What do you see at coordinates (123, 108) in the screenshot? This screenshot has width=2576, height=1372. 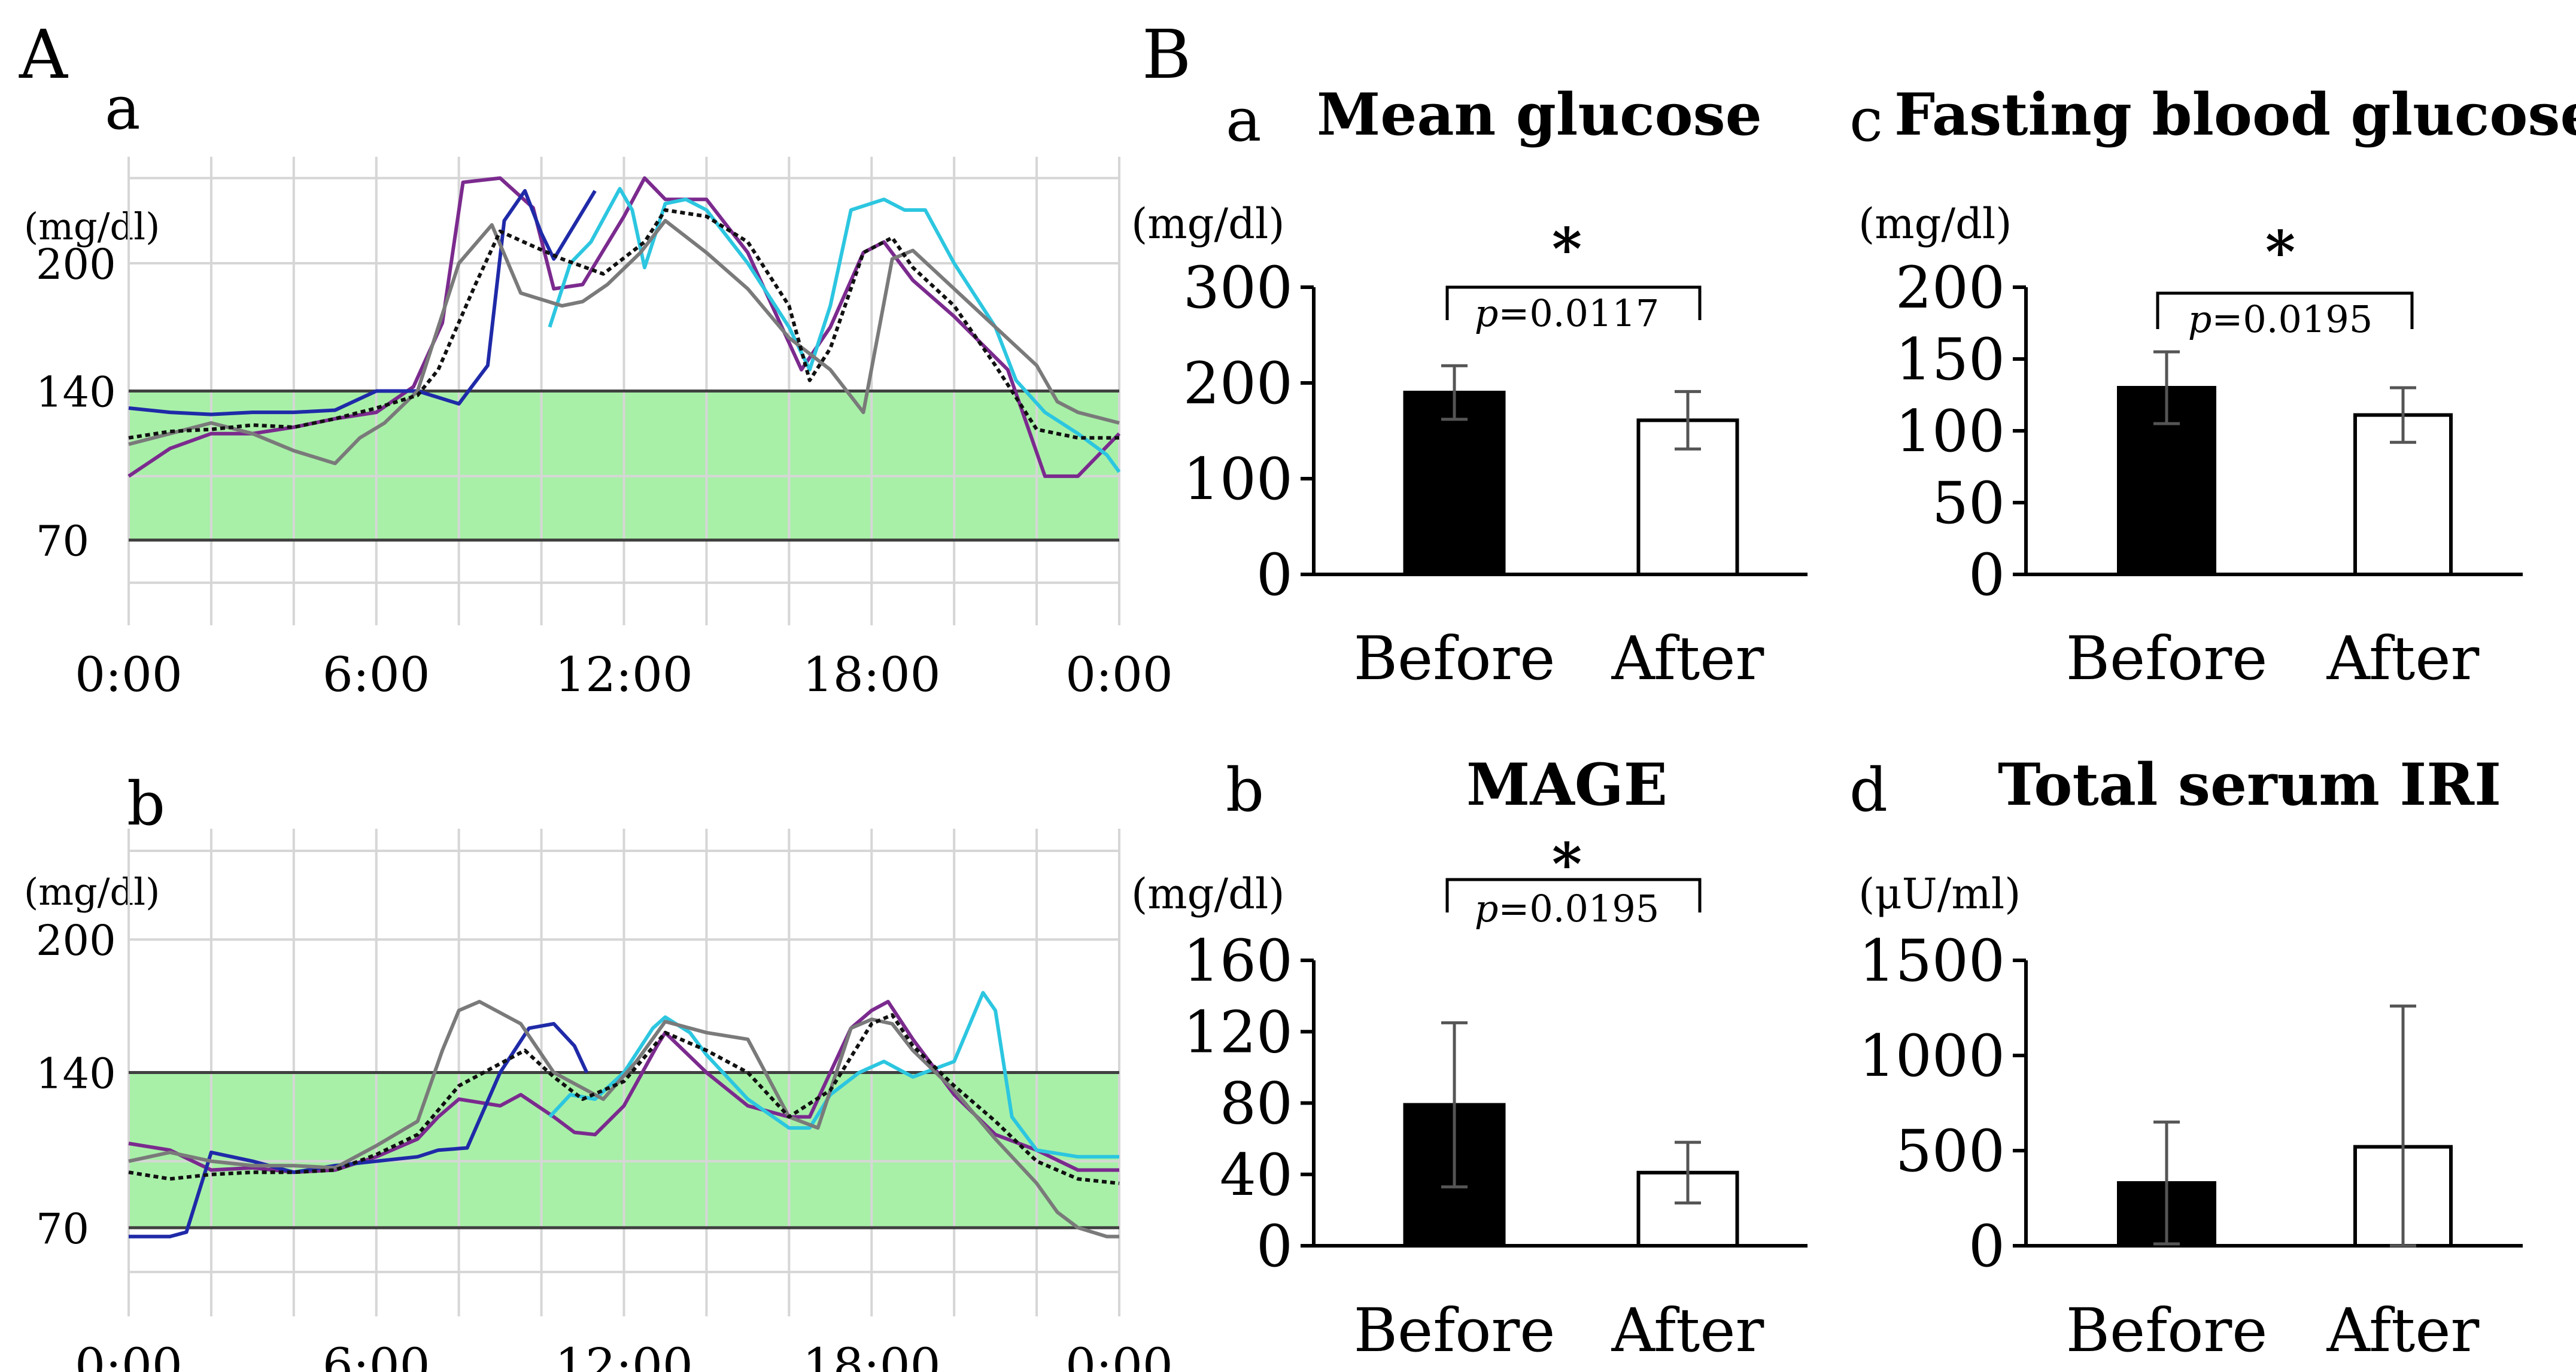 I see `cgm-a-panel-label: a` at bounding box center [123, 108].